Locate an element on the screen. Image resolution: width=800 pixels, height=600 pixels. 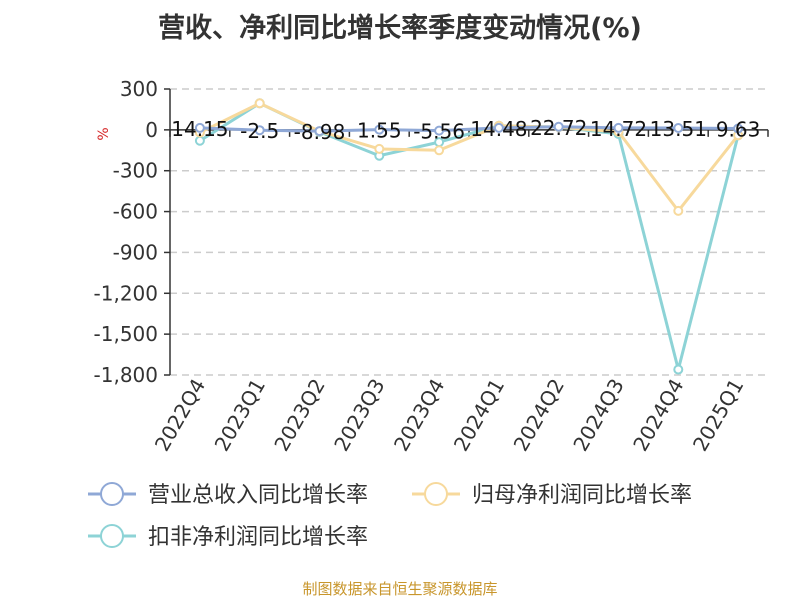
y-tick-label: -300 is located at coordinates (135, 171).